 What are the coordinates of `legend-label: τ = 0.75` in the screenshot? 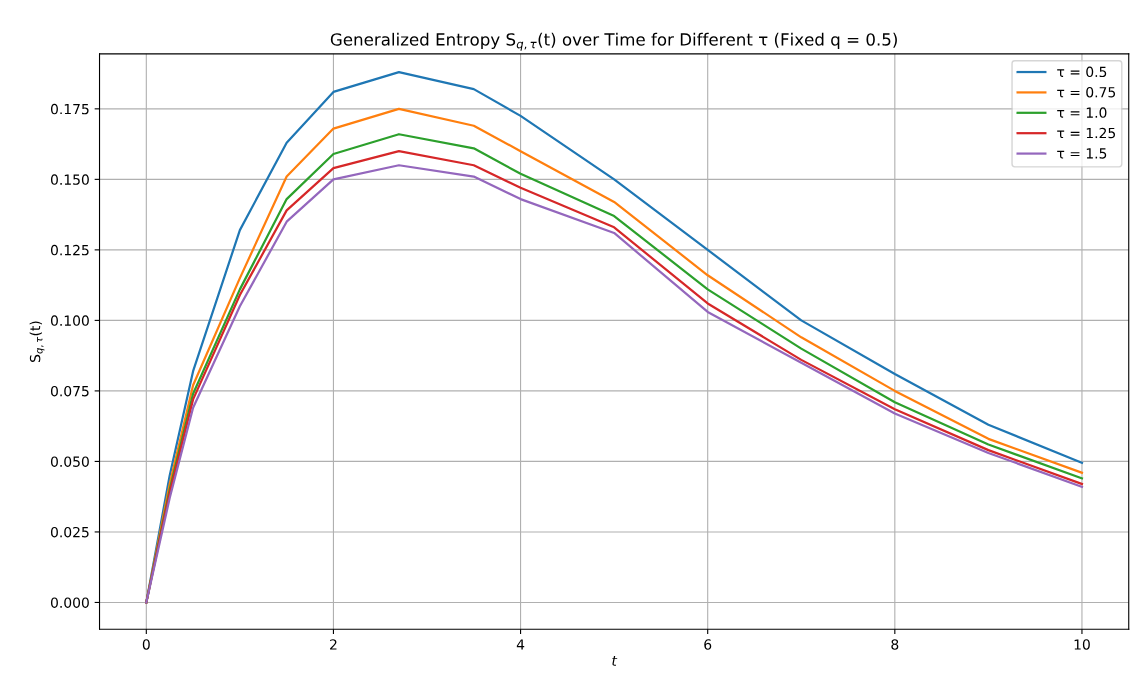 It's located at (1086, 92).